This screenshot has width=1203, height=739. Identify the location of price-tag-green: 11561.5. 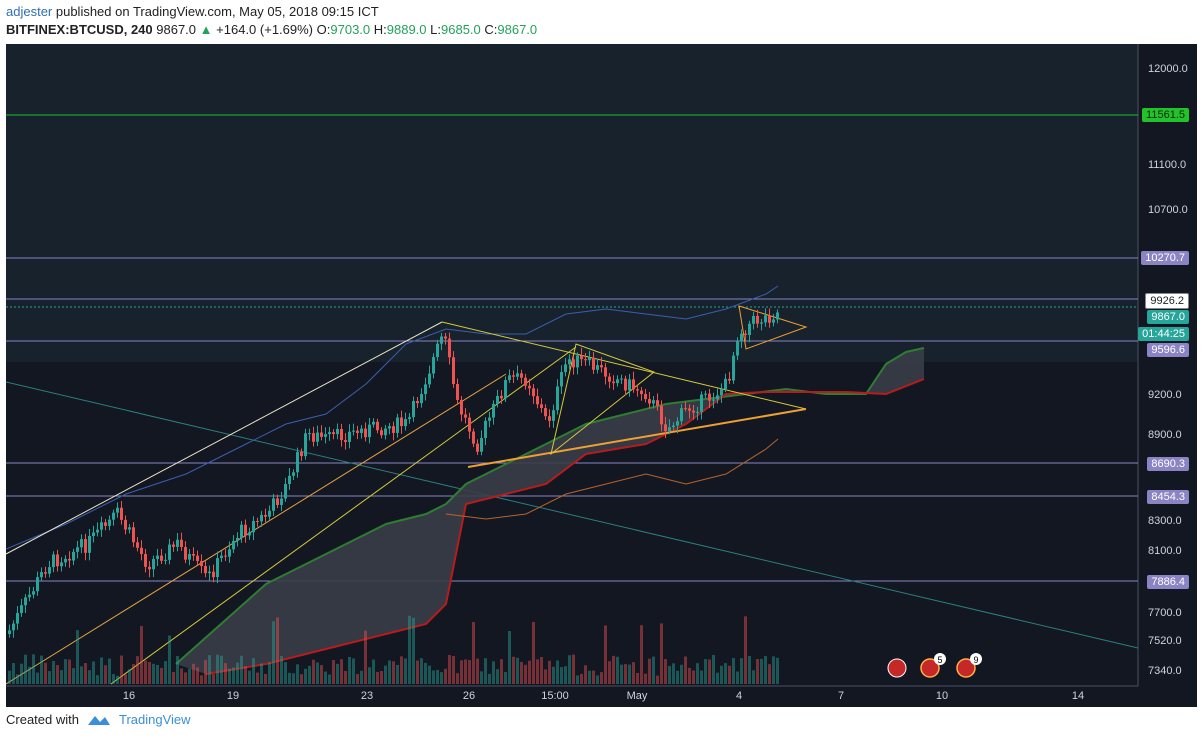
(1165, 115).